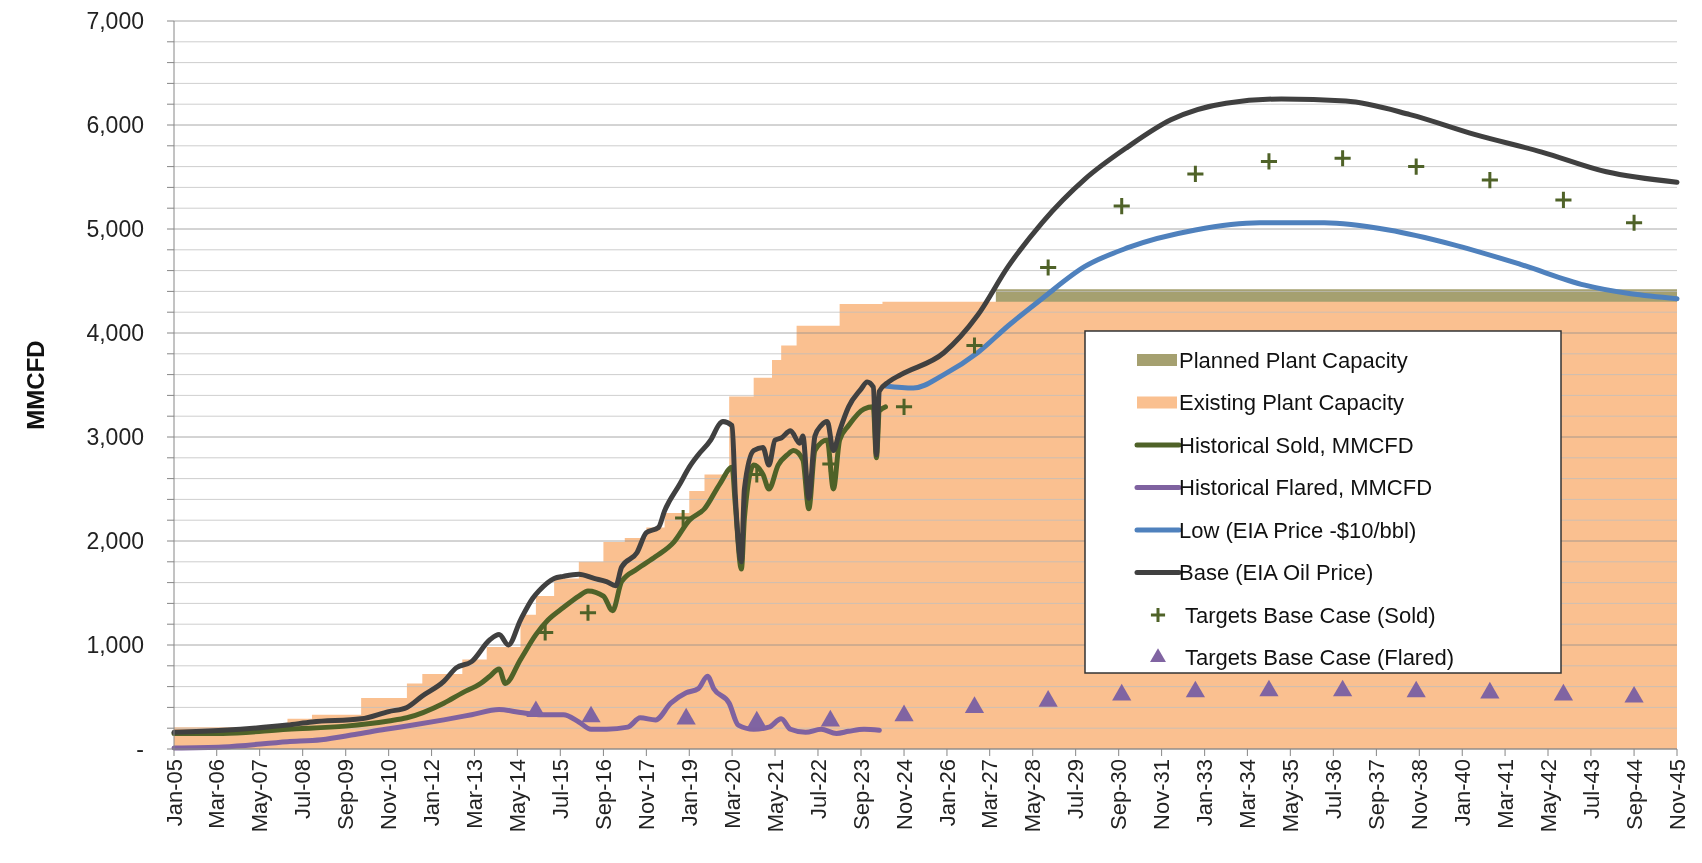 The width and height of the screenshot is (1702, 863). I want to click on legend-label: Historical Sold, MMCFD, so click(1296, 445).